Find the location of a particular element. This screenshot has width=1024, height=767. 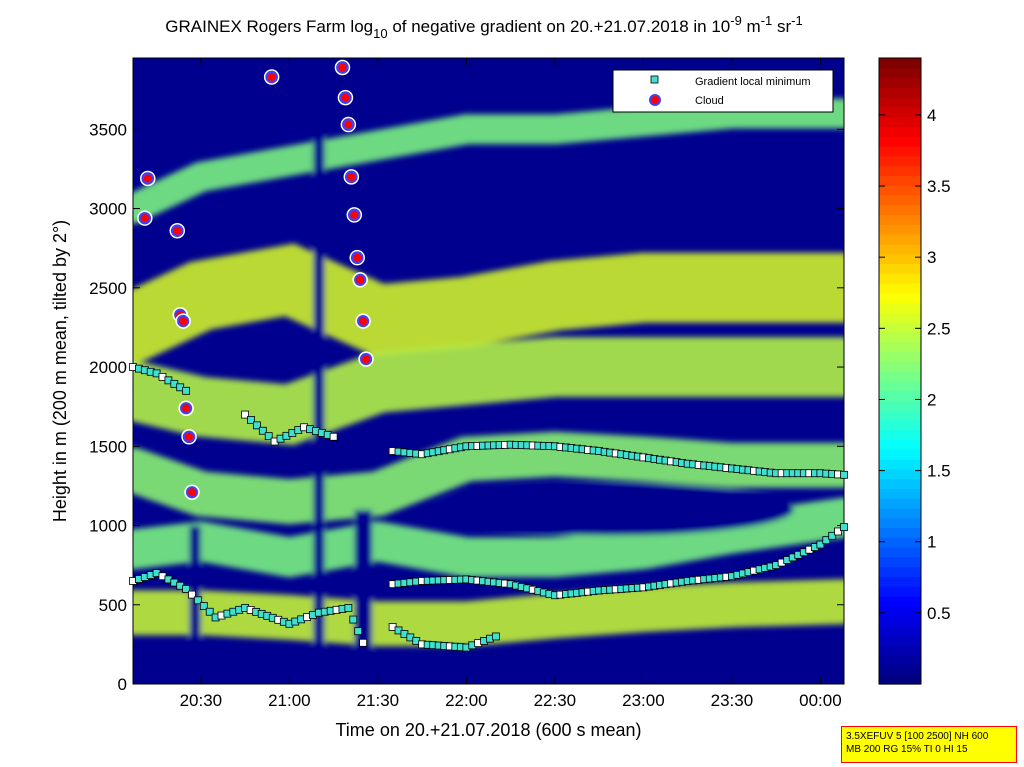

colorbar-frame is located at coordinates (900, 371).